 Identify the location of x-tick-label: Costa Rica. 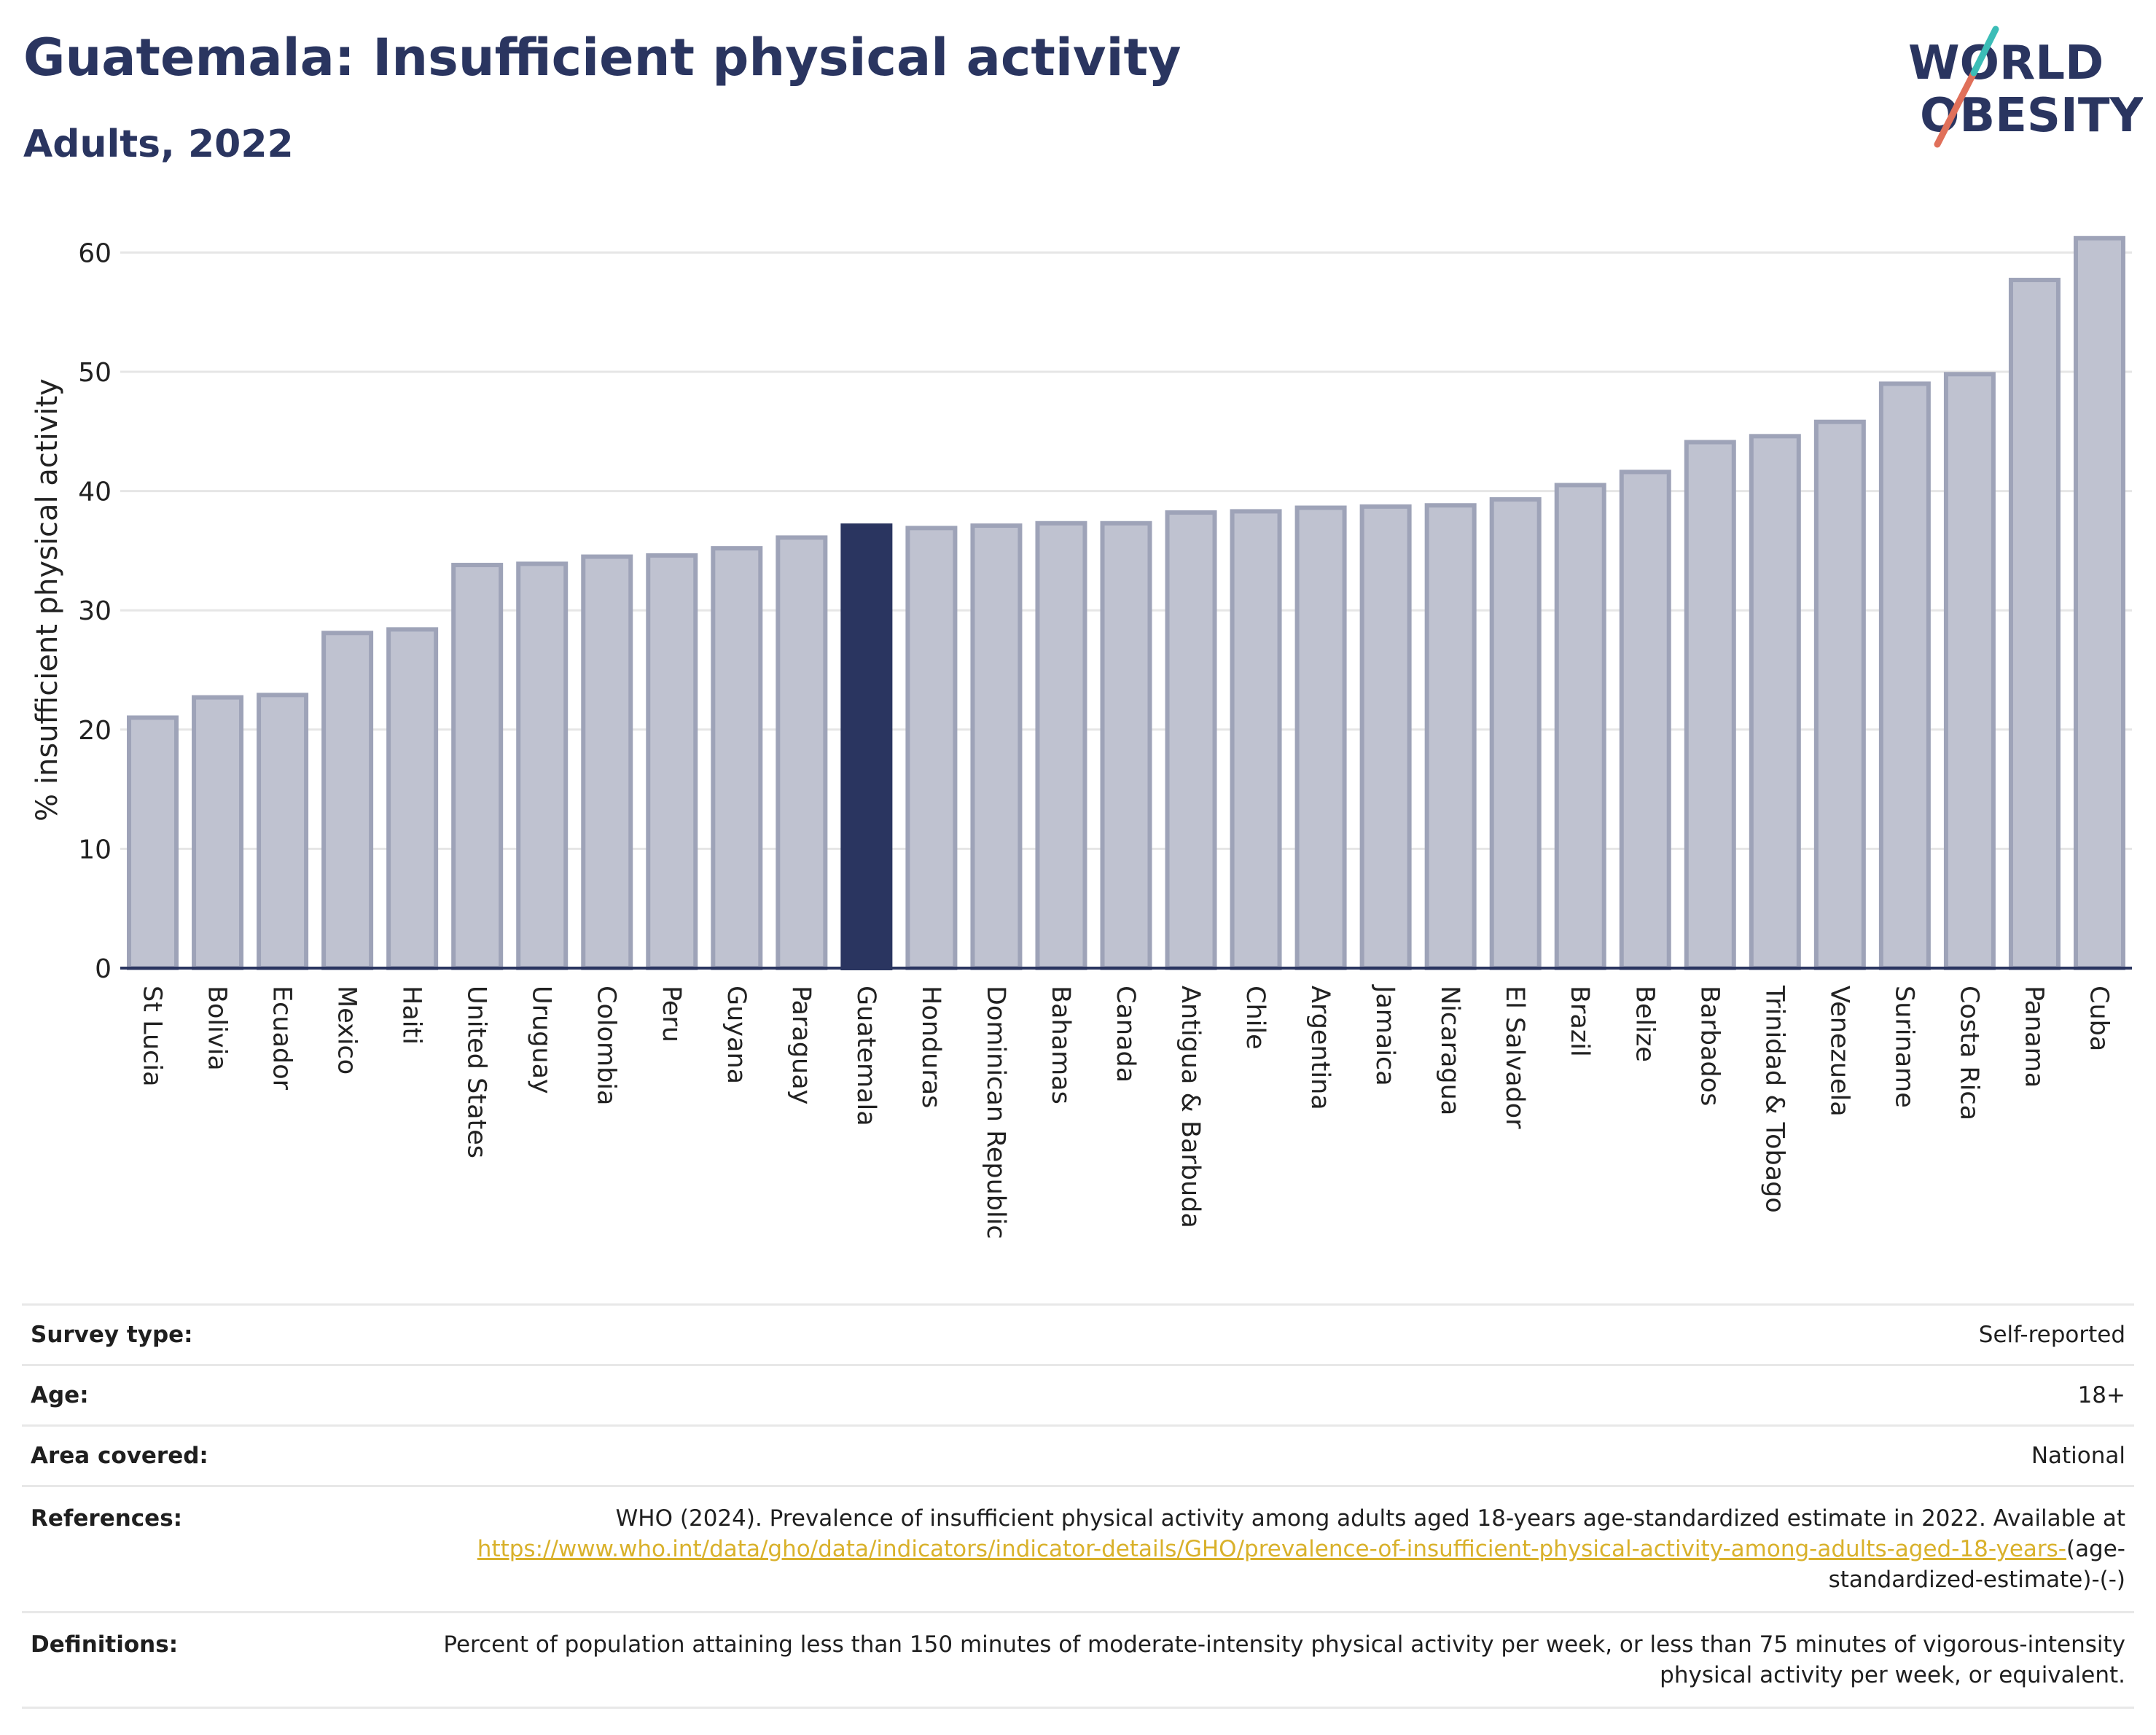
(1968, 1053).